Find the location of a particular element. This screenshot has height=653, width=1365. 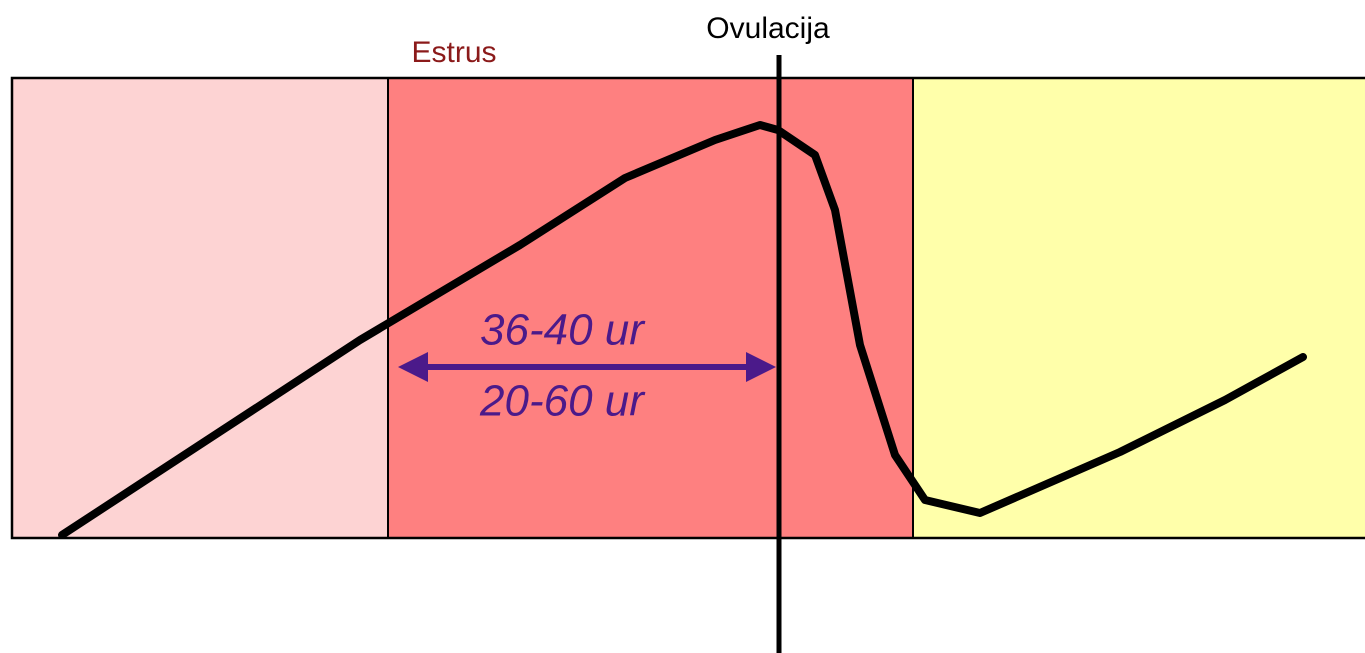

interval-typical: 36-40 ur is located at coordinates (563, 330).